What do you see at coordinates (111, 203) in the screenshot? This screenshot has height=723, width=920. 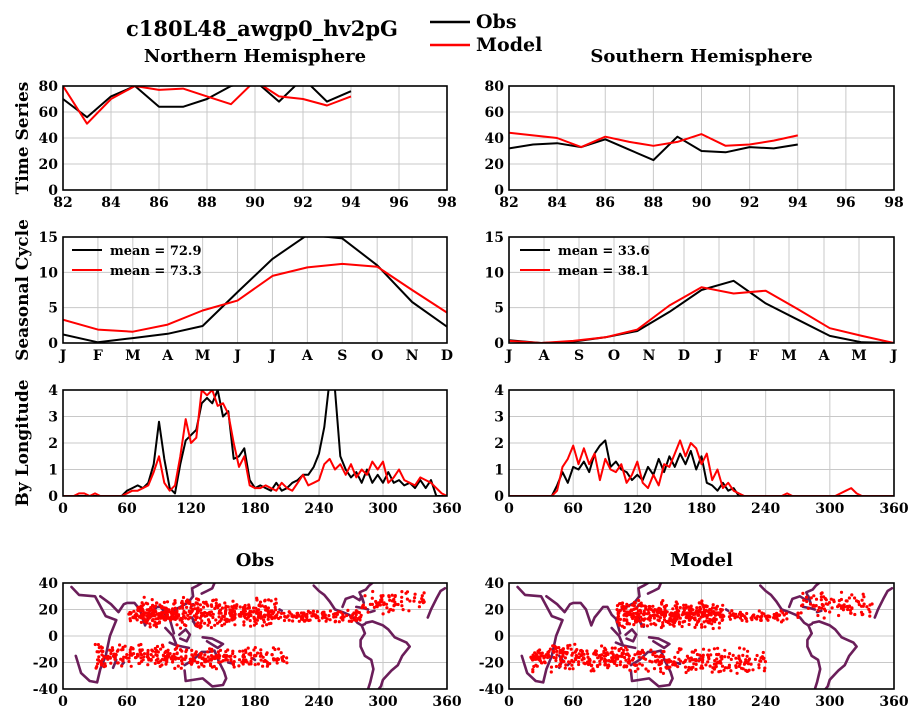 I see `x-tick-label: 84` at bounding box center [111, 203].